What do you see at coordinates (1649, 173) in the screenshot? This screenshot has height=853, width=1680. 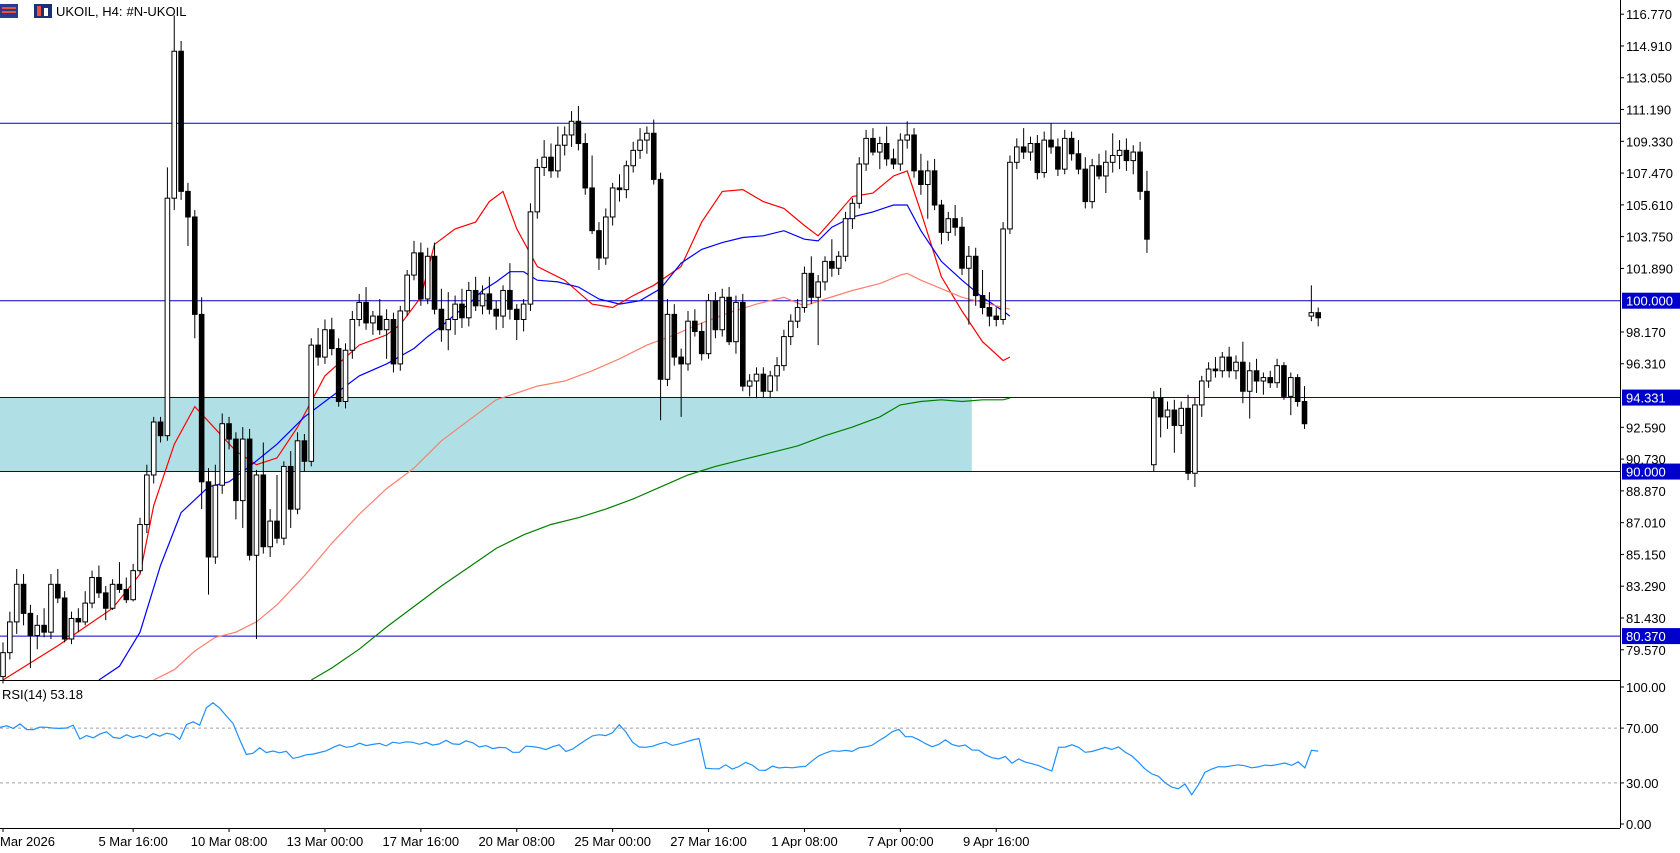 I see `price-tick-label: 107.470` at bounding box center [1649, 173].